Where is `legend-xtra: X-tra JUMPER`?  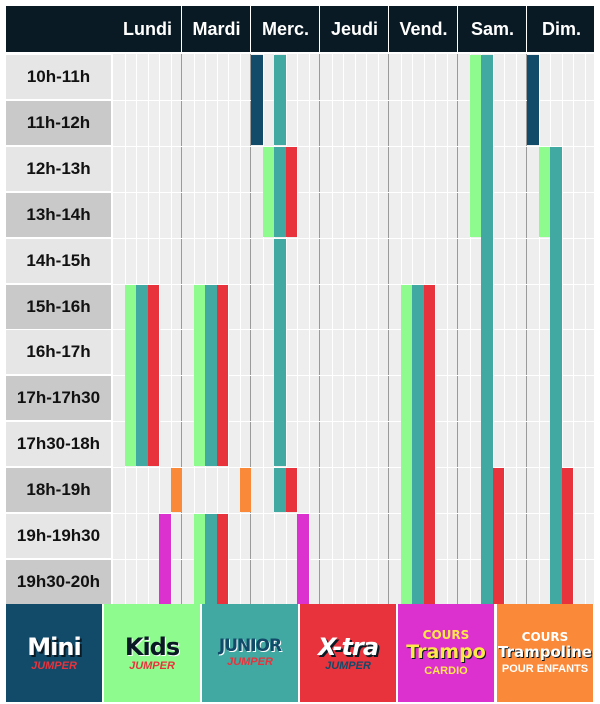
legend-xtra: X-tra JUMPER is located at coordinates (348, 653).